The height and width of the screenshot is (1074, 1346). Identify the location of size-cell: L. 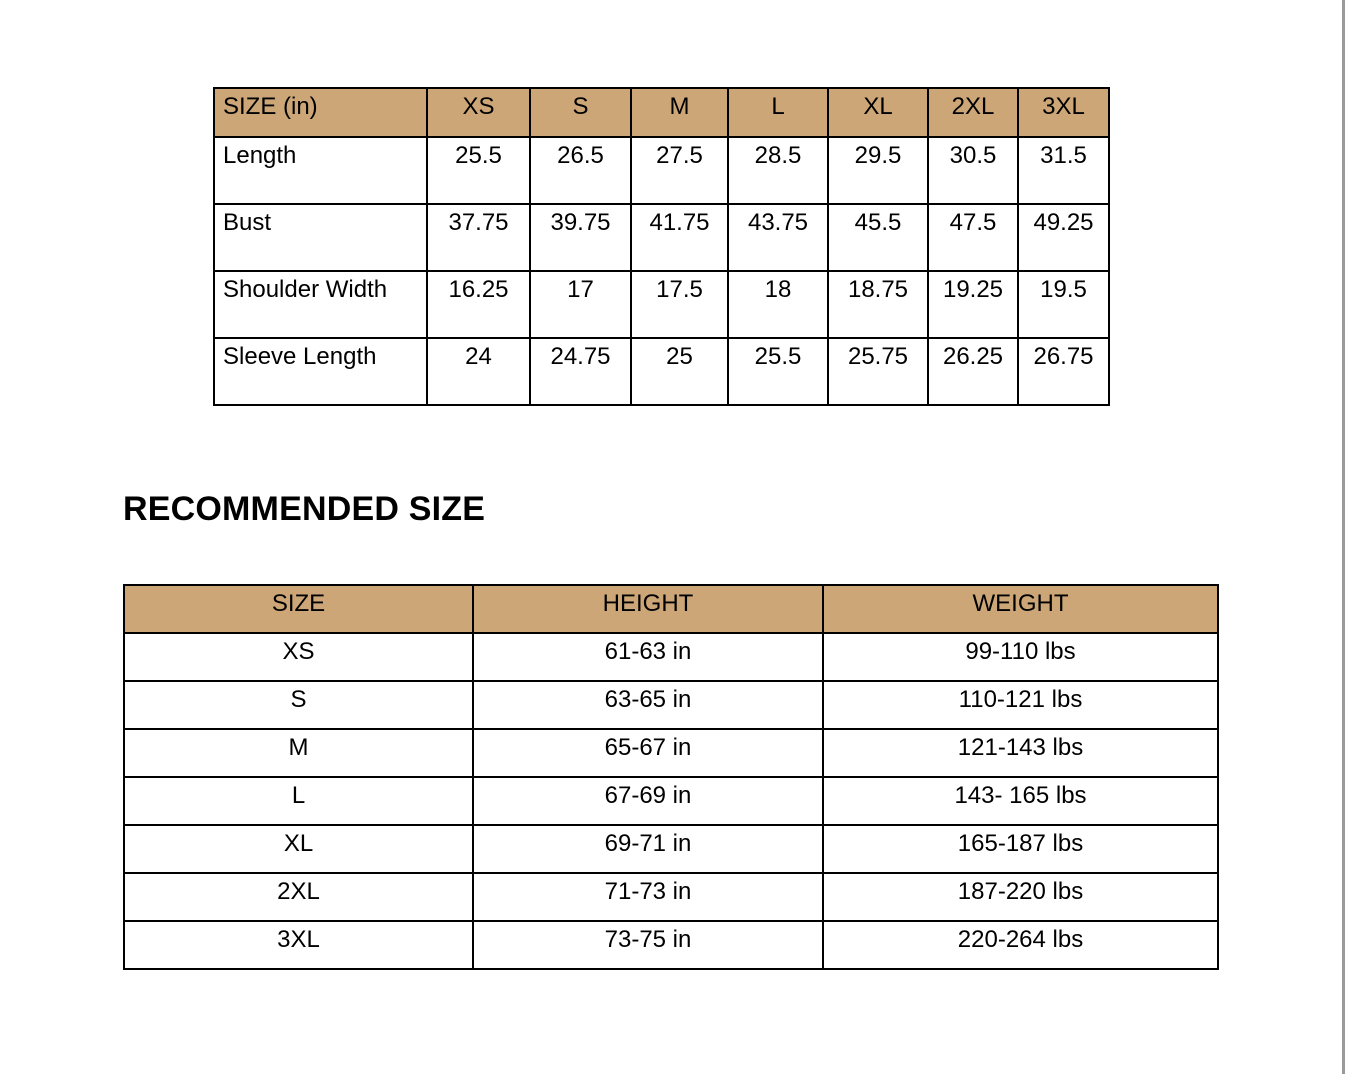
(298, 801).